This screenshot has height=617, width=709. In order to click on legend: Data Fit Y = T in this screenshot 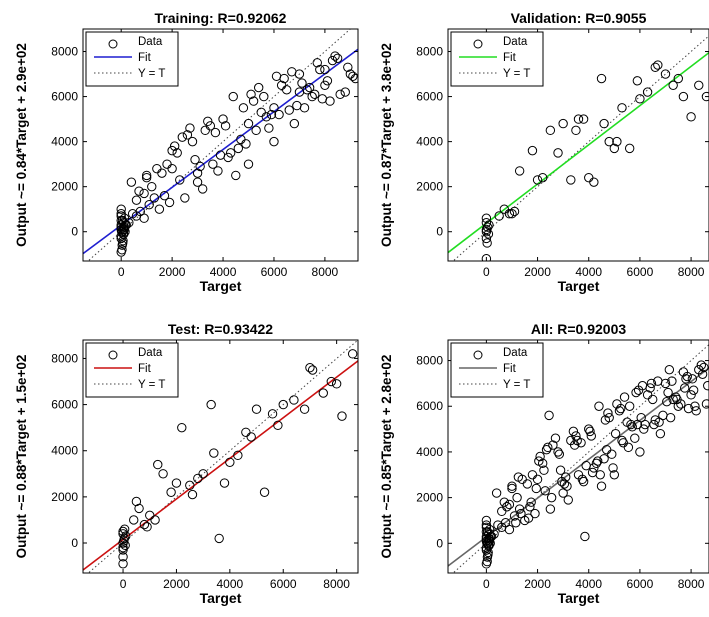, I will do `click(132, 370)`.